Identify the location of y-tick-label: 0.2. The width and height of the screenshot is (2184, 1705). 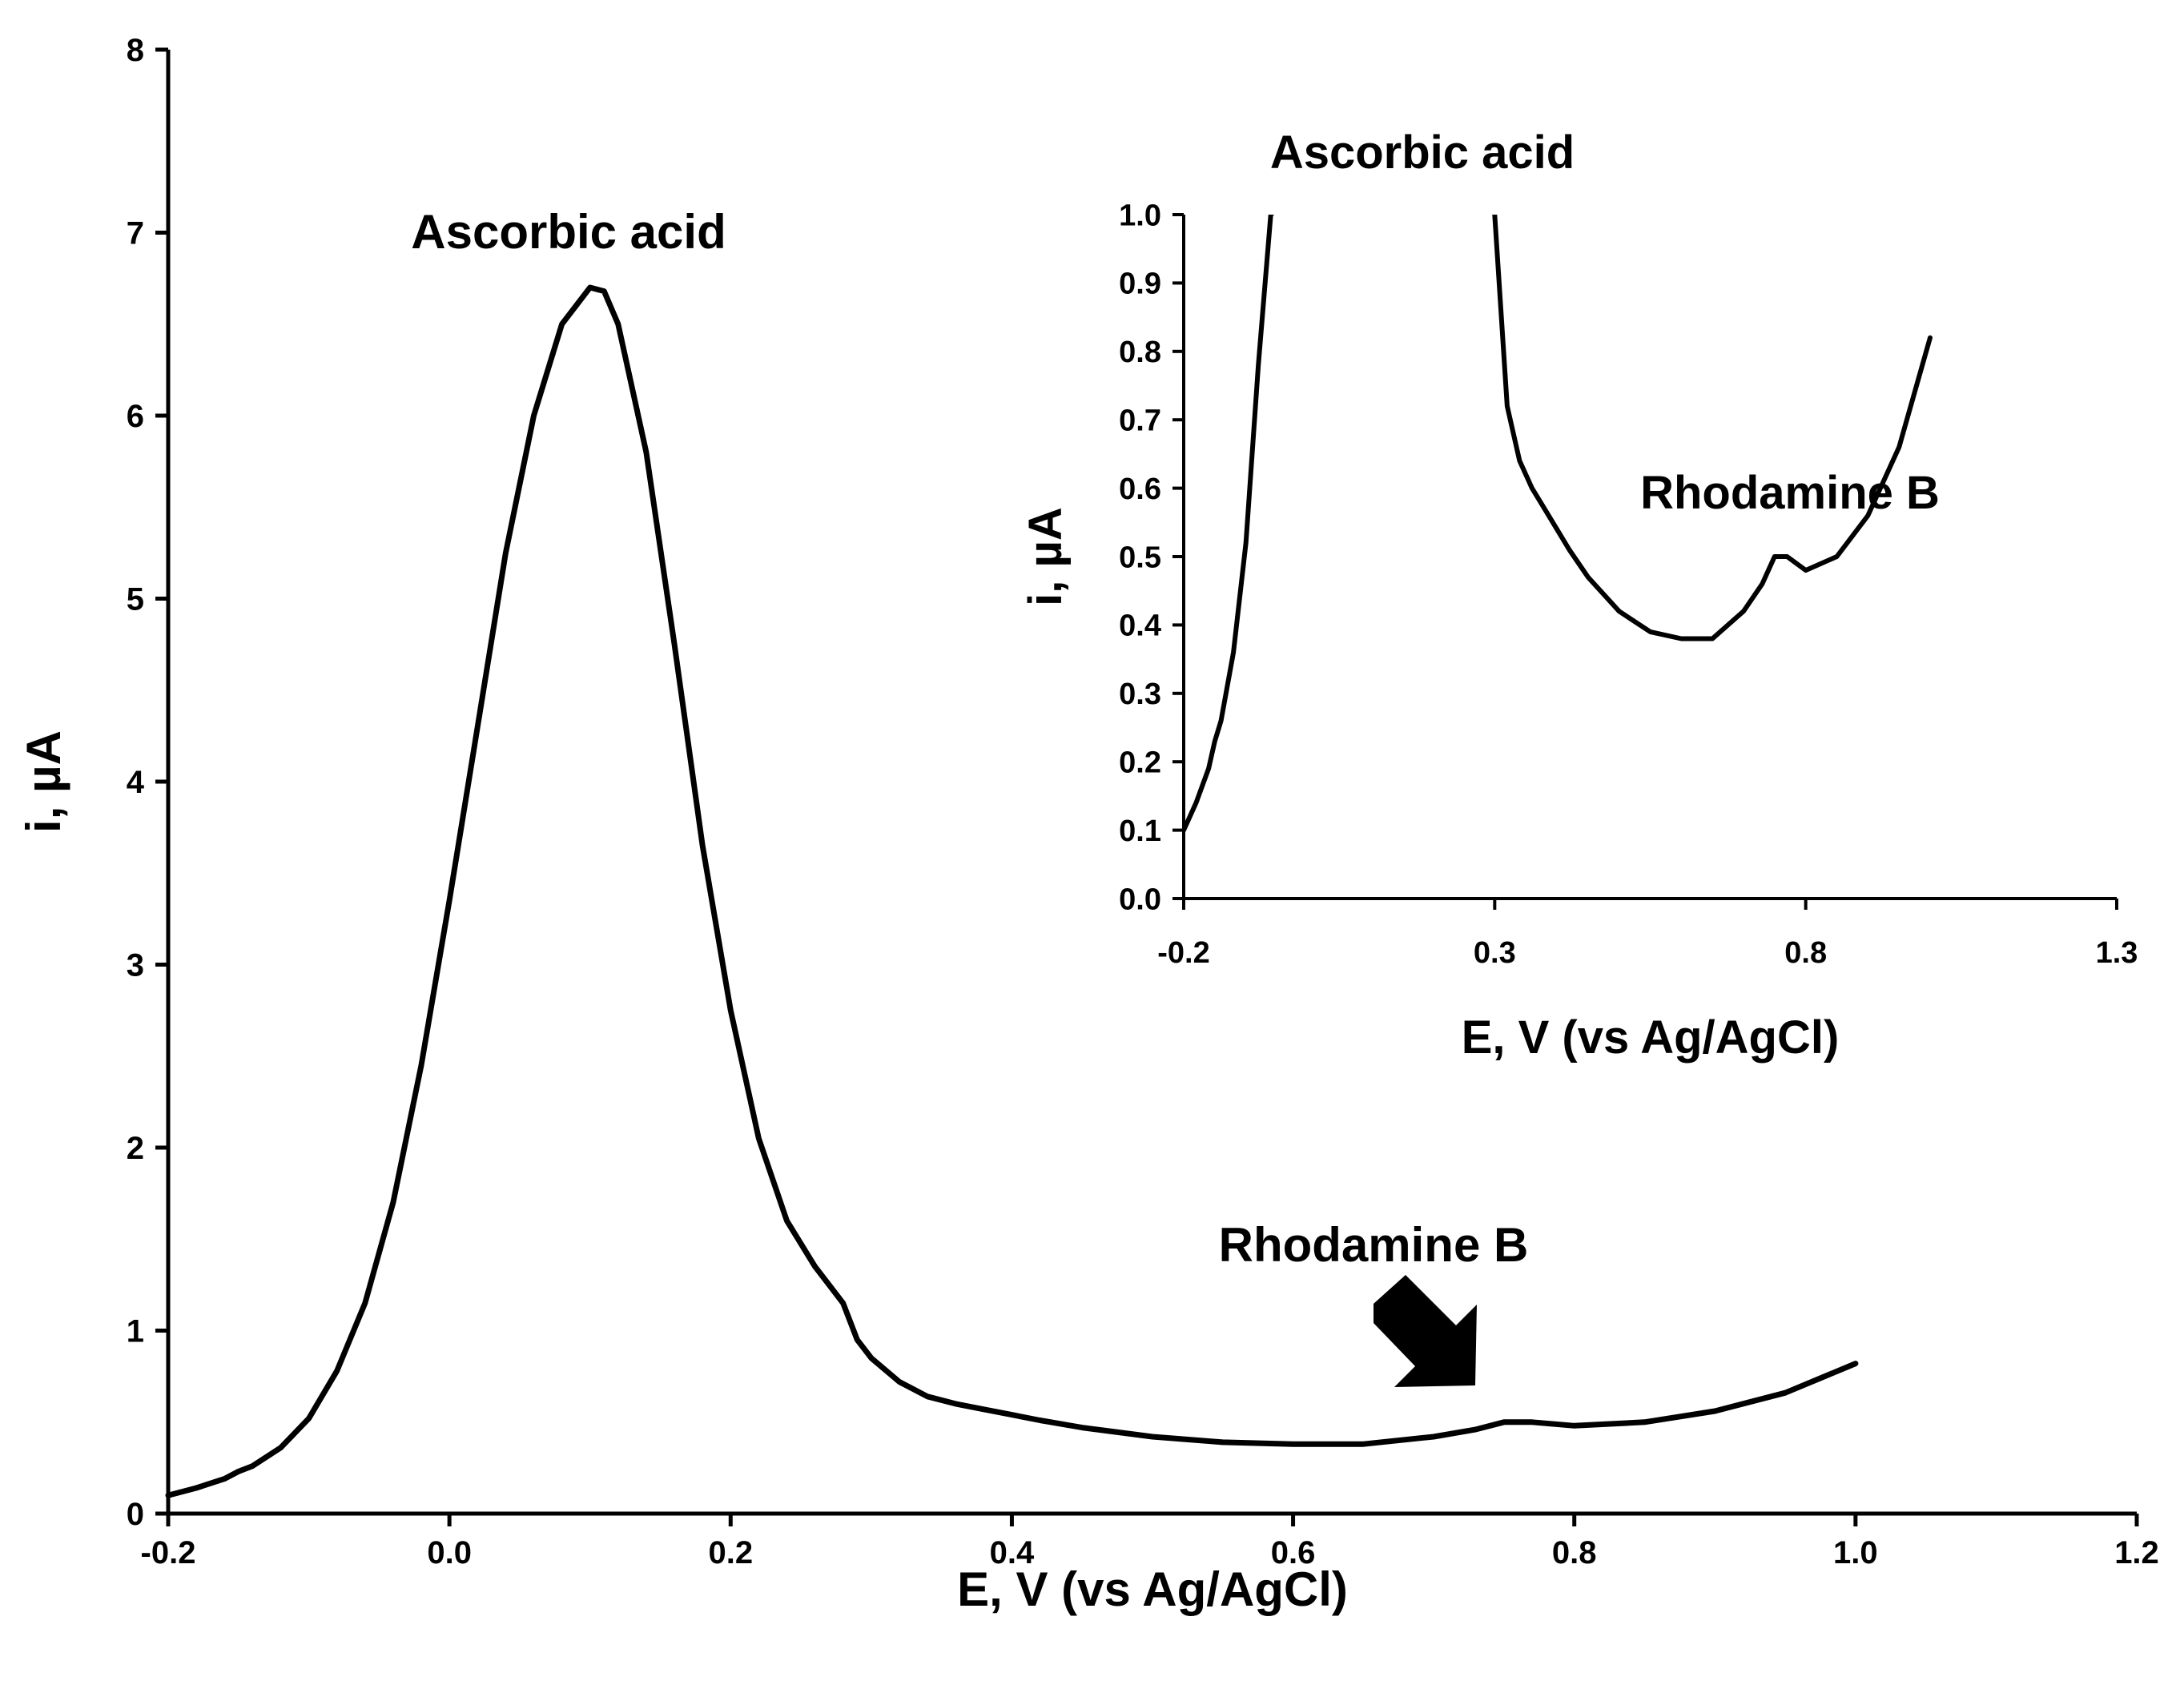
(1140, 763).